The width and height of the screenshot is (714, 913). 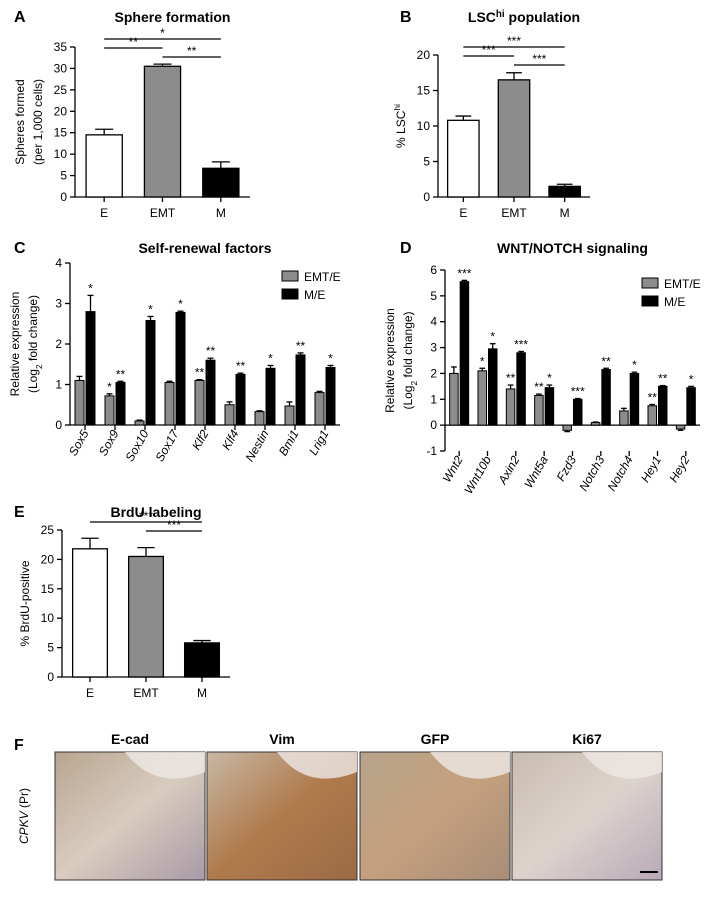 I want to click on y-axis-label: (Log2 fold change), so click(x=35, y=344).